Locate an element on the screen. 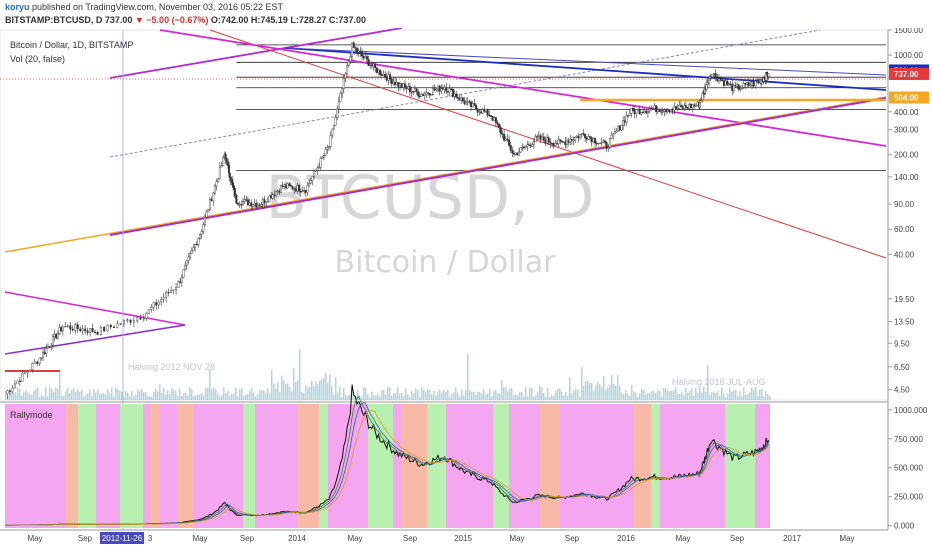 The image size is (932, 550). author-link: koryu is located at coordinates (17, 7).